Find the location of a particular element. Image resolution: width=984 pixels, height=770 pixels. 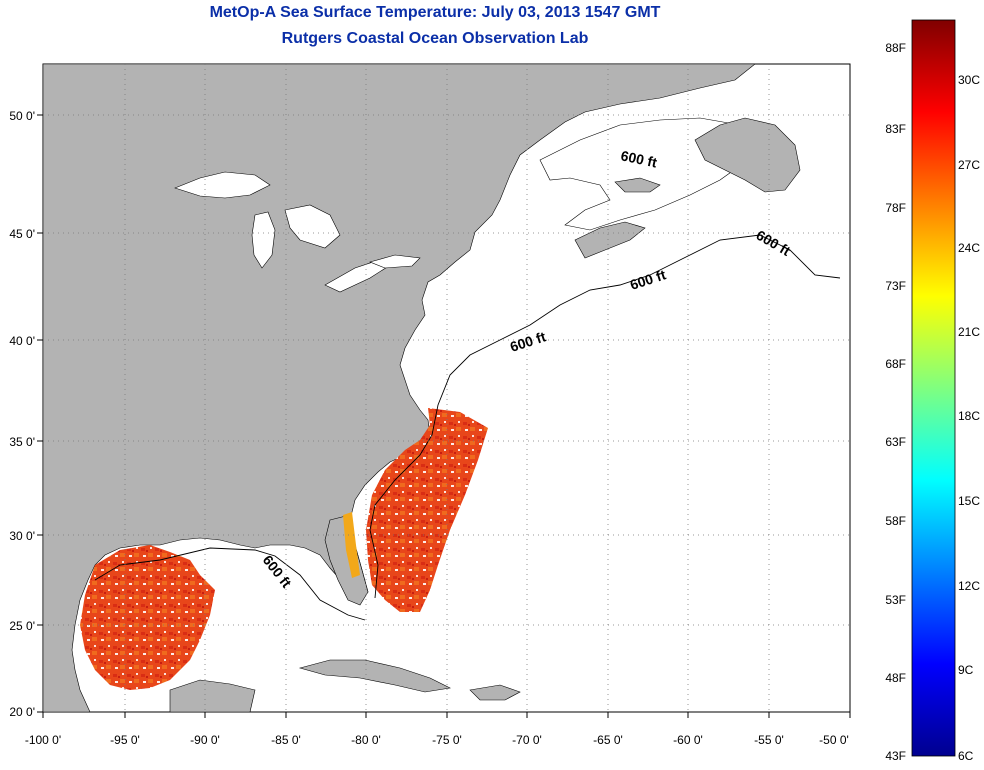

y-tick-label: 20 0' is located at coordinates (22, 712).